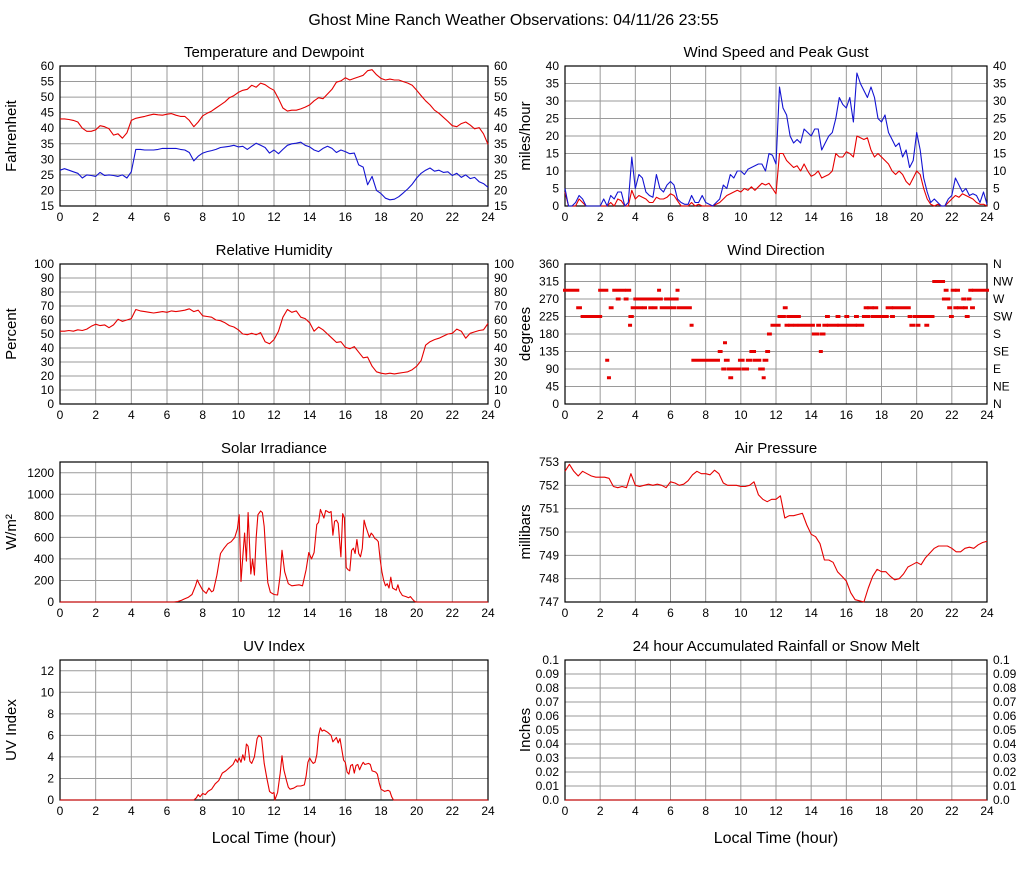 The height and width of the screenshot is (878, 1027). I want to click on svg-text: Local Time (hour), so click(776, 838).